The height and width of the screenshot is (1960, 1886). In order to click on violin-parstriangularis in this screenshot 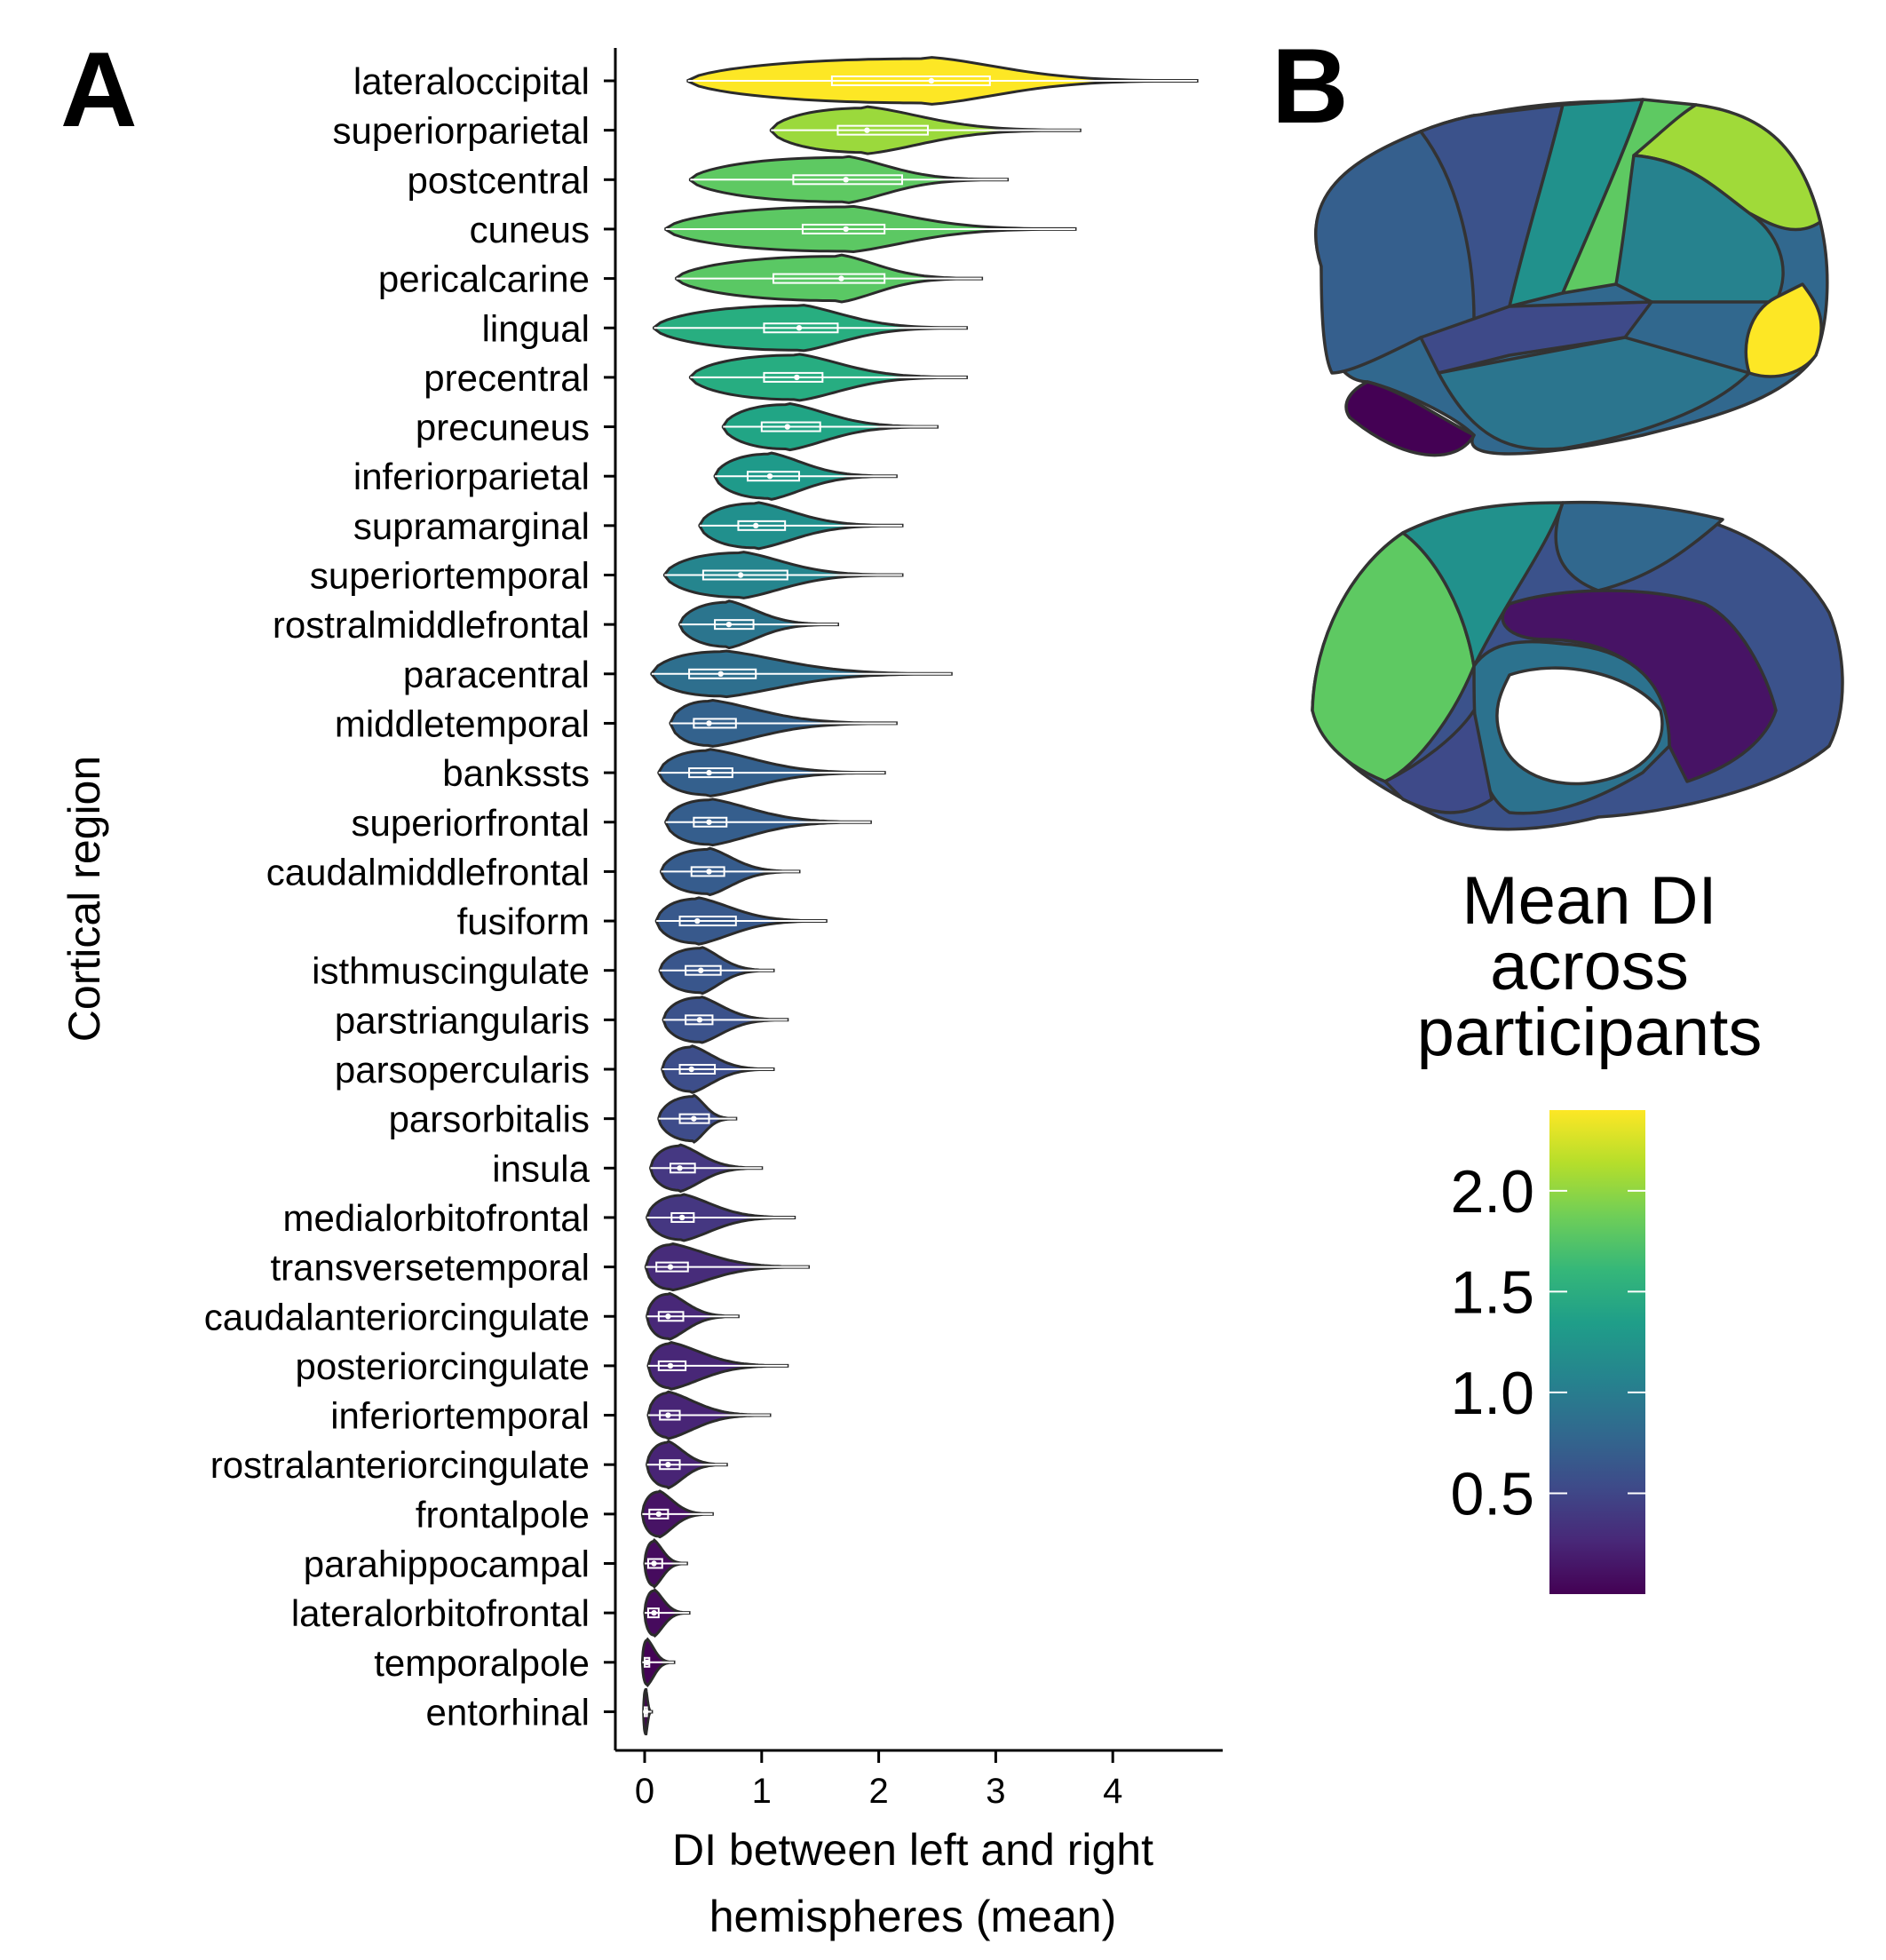, I will do `click(725, 1020)`.